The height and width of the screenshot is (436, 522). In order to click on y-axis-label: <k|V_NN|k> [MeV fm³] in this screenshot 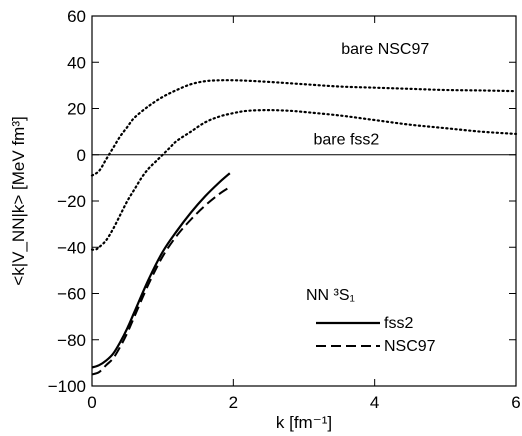, I will do `click(18, 200)`.